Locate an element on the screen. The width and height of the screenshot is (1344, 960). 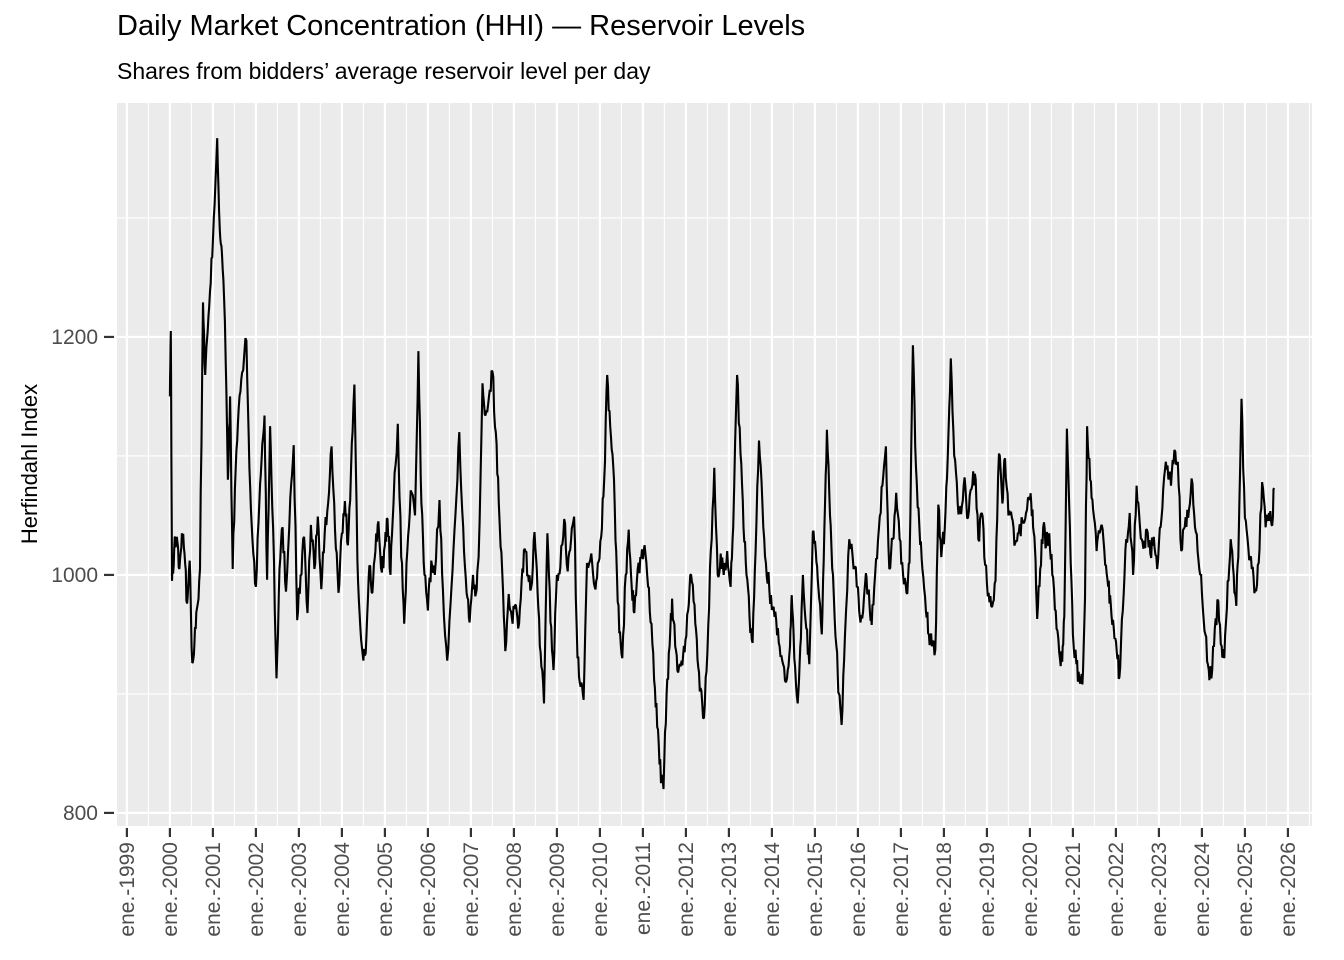
x-tick-label: ene.-2016 is located at coordinates (858, 889).